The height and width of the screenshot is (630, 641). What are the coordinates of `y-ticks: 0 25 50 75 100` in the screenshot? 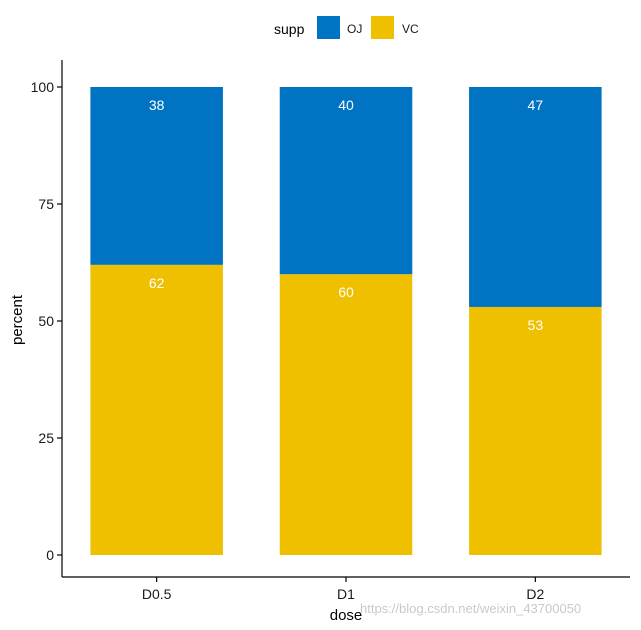 It's located at (46, 321).